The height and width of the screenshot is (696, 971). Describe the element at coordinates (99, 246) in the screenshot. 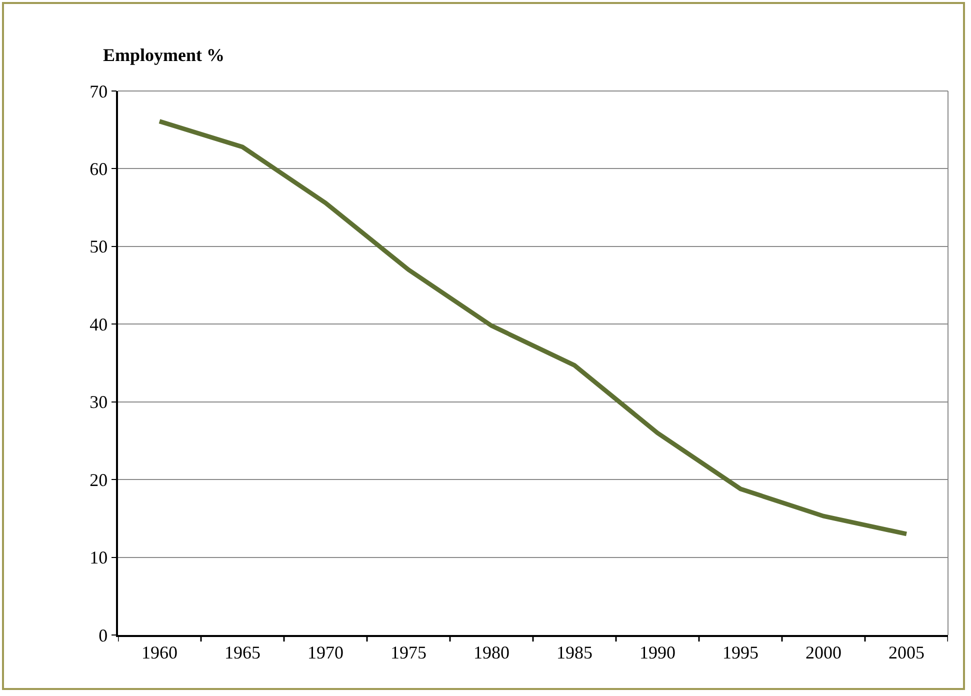

I see `y-tick-label: 50` at that location.